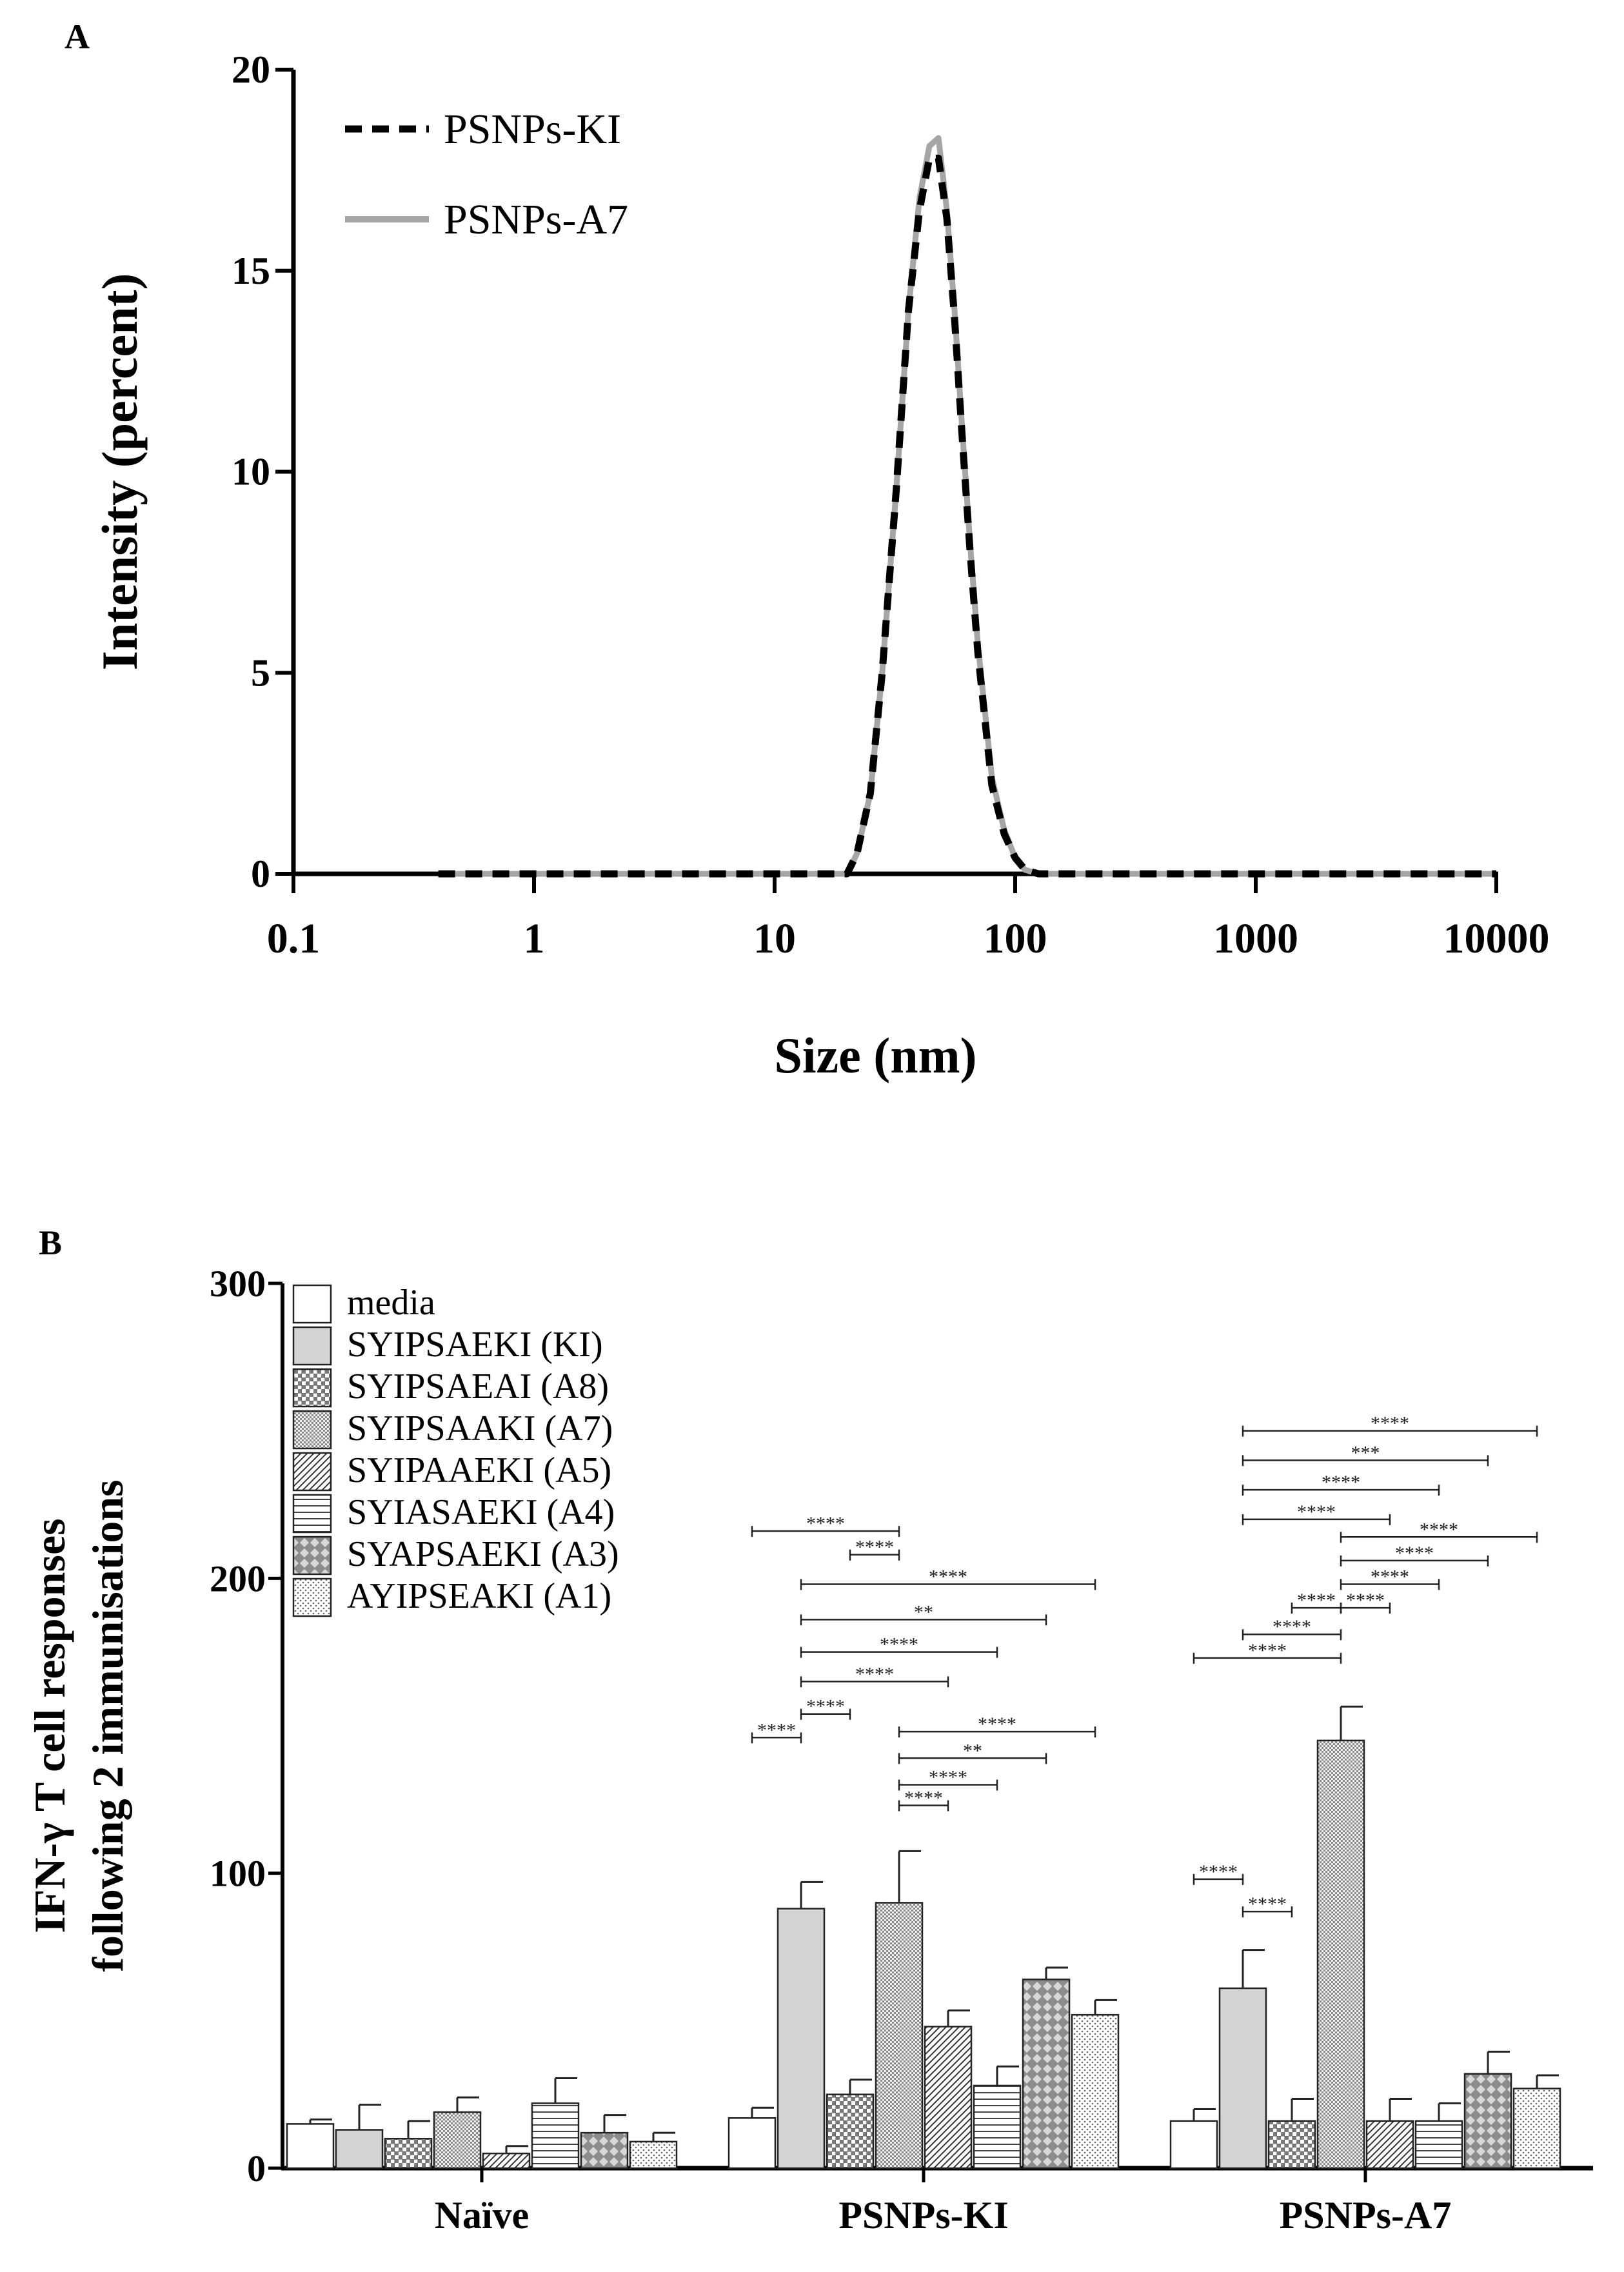  I want to click on y-tick-label: 300, so click(238, 1284).